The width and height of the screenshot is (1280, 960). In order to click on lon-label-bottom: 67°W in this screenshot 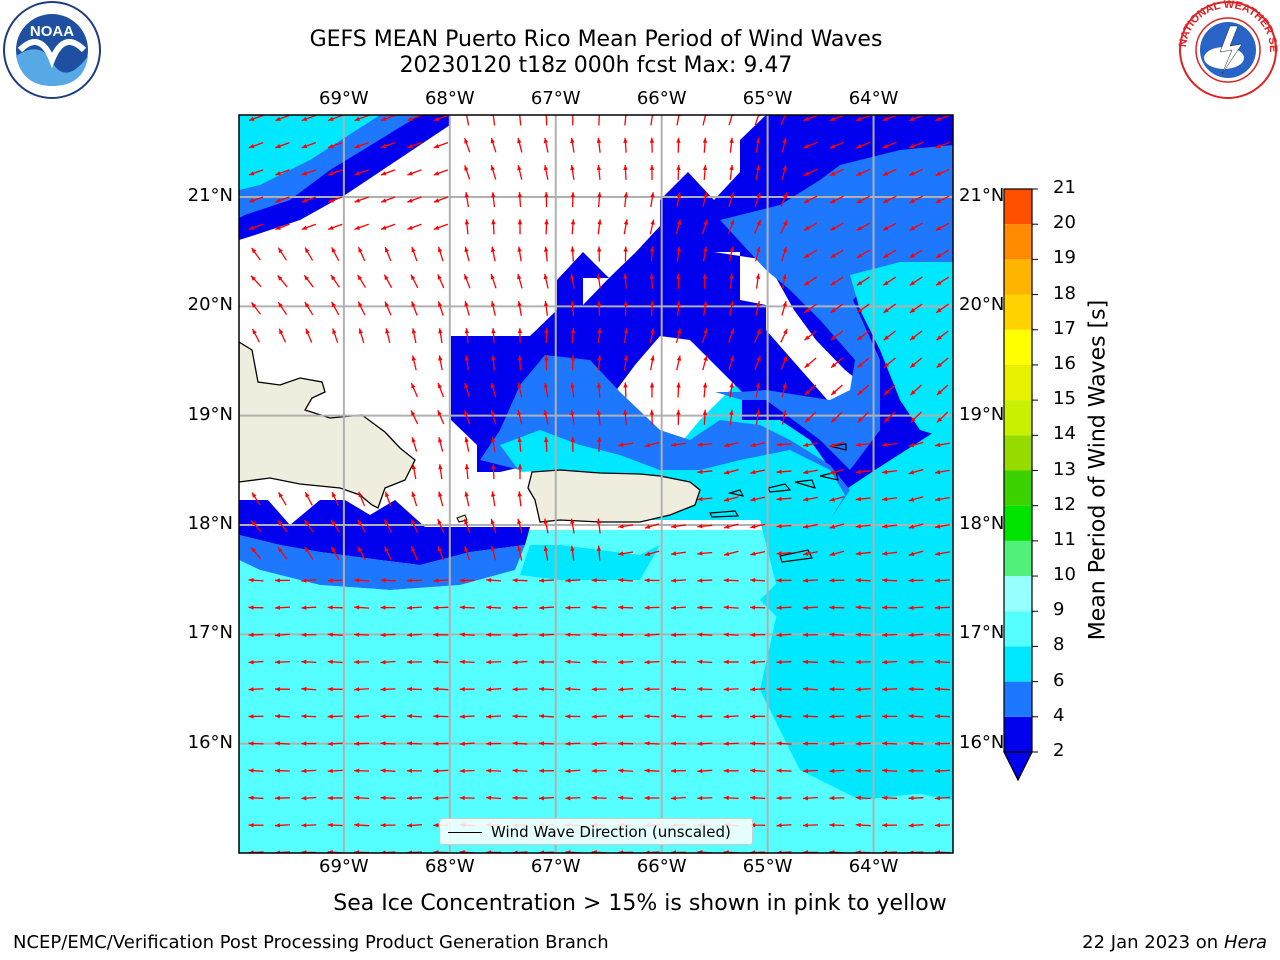, I will do `click(555, 866)`.